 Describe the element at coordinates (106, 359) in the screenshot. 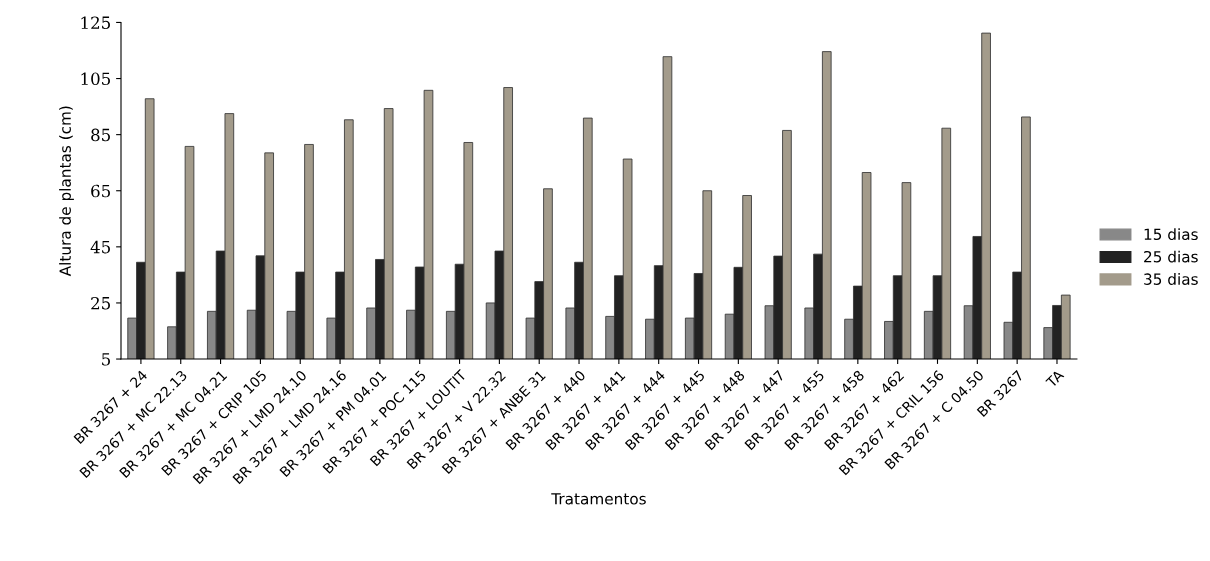

I see `y-tick-label: 5` at that location.